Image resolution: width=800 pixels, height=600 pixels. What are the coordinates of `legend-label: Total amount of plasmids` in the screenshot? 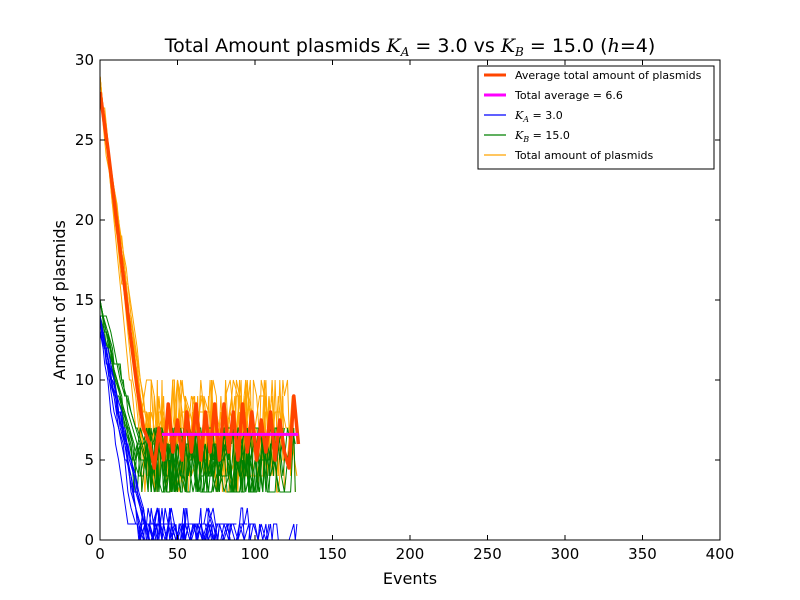 It's located at (583, 155).